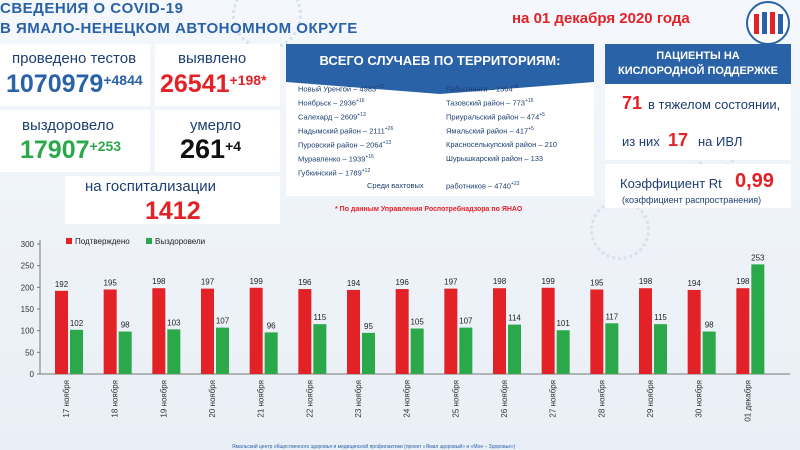 This screenshot has width=800, height=450. I want to click on died-card, so click(217, 141).